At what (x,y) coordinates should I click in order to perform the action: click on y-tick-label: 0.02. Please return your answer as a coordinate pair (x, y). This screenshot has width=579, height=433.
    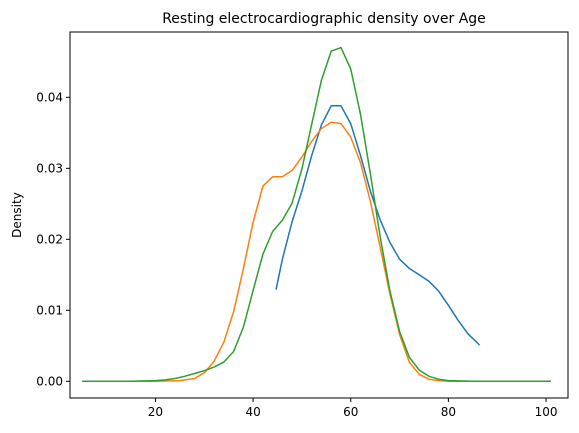
    Looking at the image, I should click on (49, 239).